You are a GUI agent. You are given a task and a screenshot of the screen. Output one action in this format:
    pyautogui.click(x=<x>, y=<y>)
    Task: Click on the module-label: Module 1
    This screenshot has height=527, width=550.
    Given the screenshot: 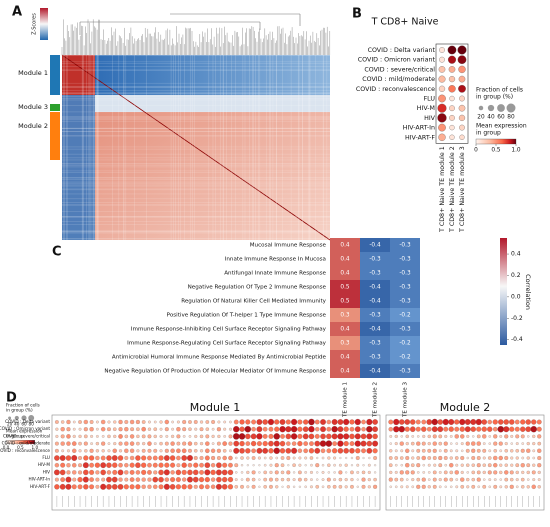 What is the action you would take?
    pyautogui.click(x=33, y=73)
    